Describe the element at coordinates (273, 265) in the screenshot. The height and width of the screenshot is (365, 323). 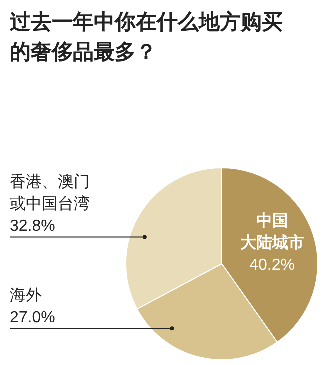
I see `data-label: 40.2%` at that location.